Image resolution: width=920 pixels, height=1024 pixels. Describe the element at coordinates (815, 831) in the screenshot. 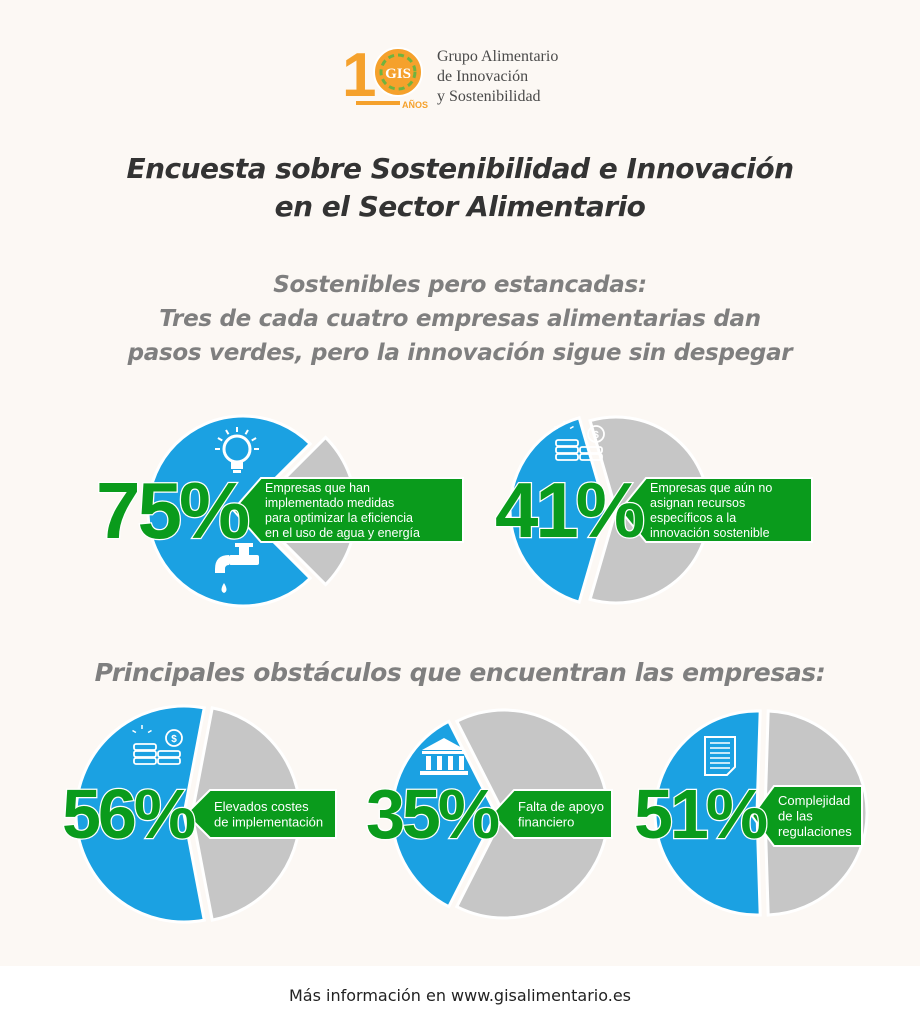

I see `callout-label-line: regulaciones` at that location.